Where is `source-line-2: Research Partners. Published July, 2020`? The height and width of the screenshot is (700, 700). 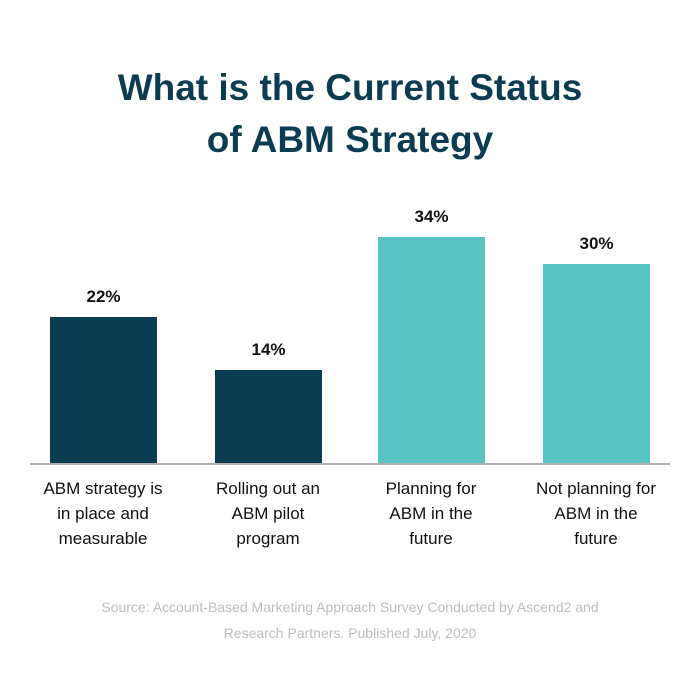
source-line-2: Research Partners. Published July, 2020 is located at coordinates (350, 633).